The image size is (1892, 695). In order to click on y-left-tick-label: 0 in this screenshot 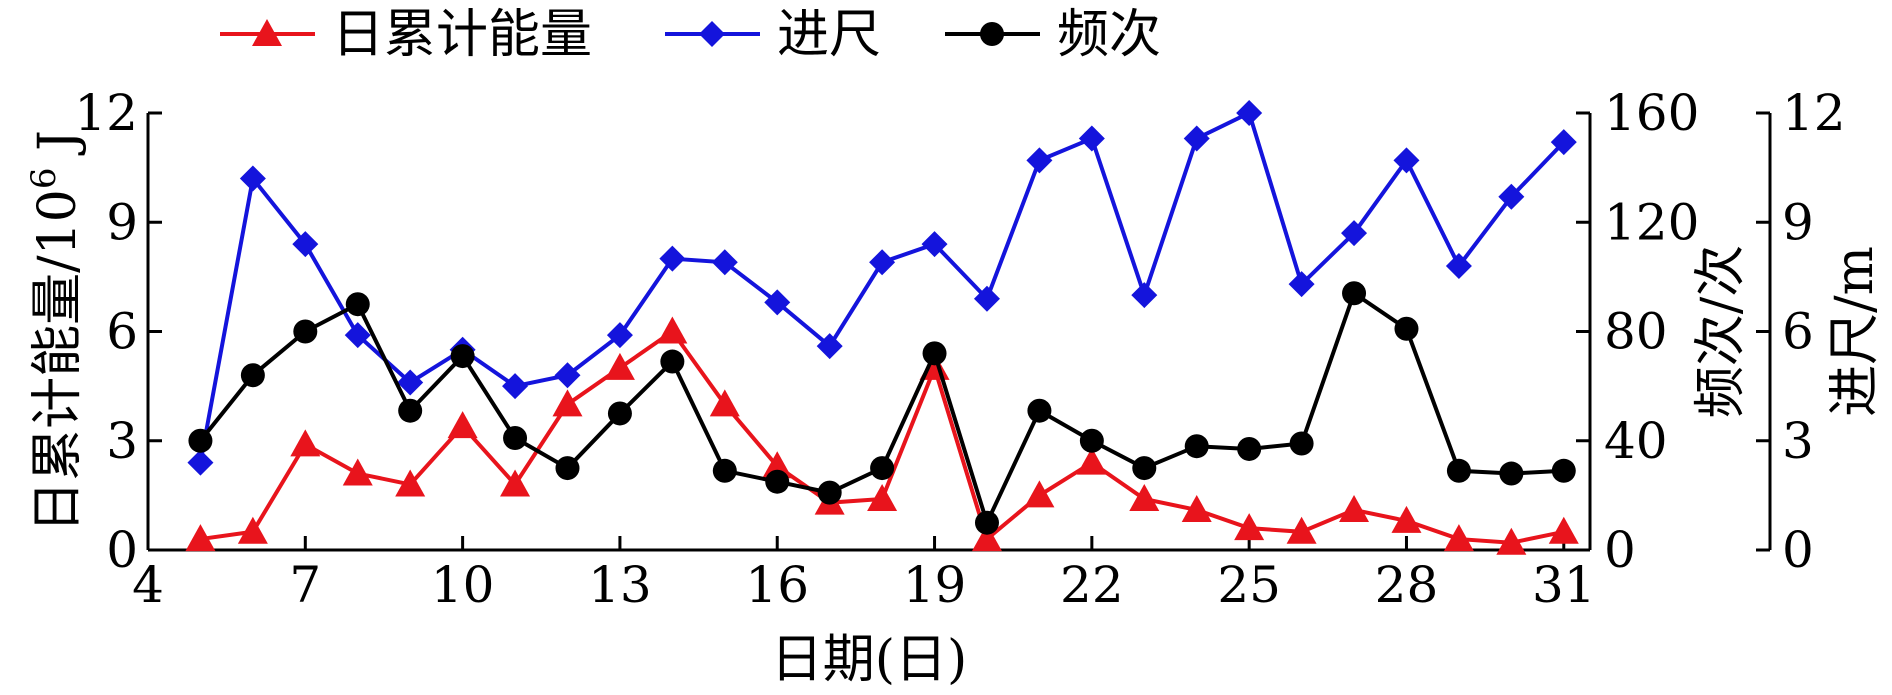, I will do `click(122, 550)`.